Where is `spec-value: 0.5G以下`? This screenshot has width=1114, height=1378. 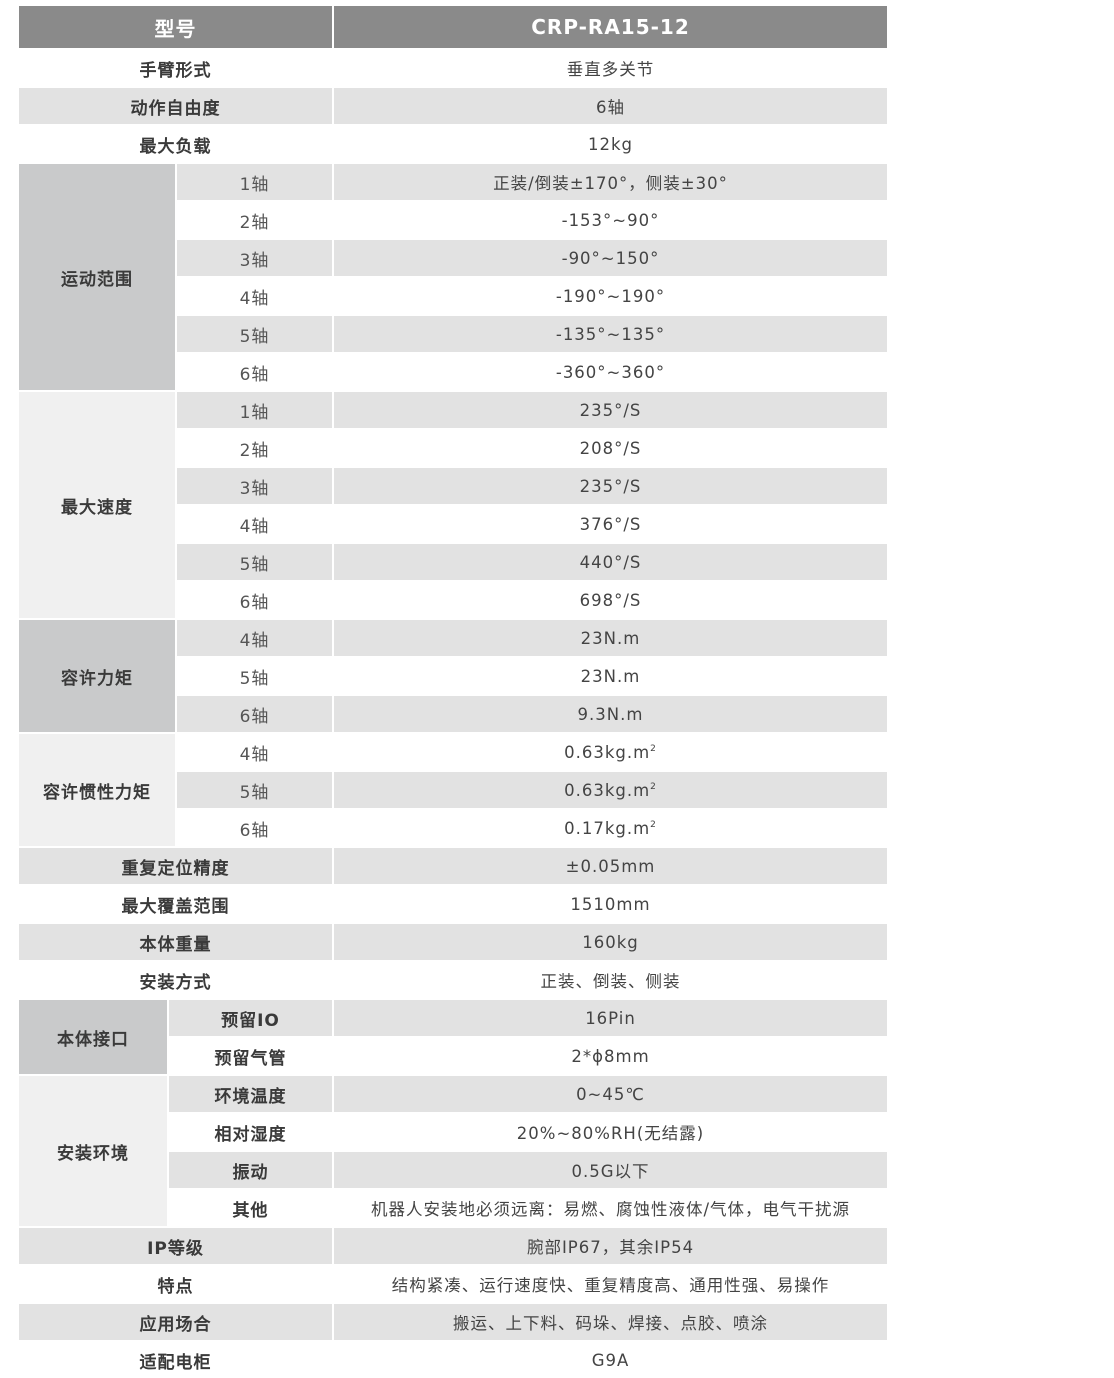 spec-value: 0.5G以下 is located at coordinates (610, 1170).